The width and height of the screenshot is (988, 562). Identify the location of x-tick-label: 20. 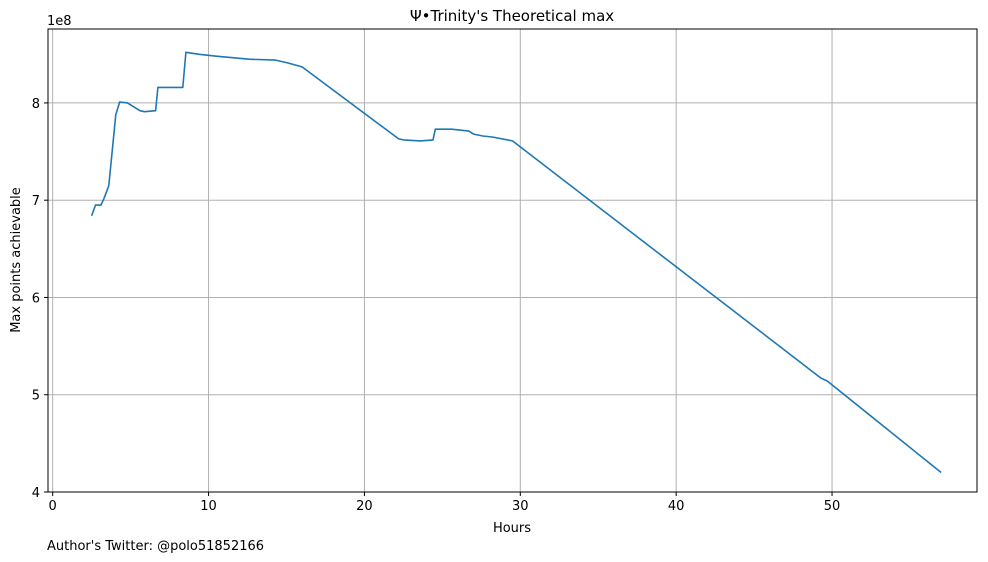
(364, 506).